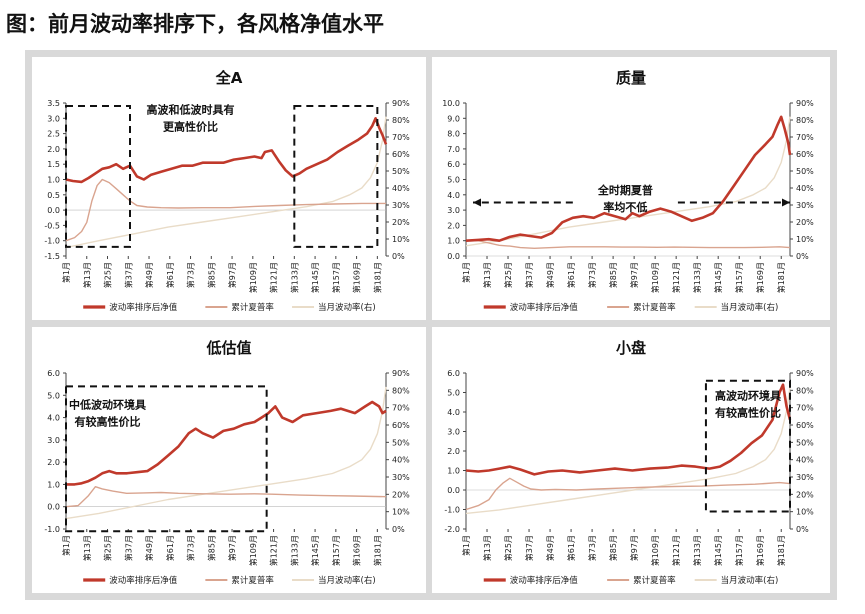 Image resolution: width=865 pixels, height=614 pixels. Describe the element at coordinates (190, 127) in the screenshot. I see `annotation-text: 更高性价比` at that location.